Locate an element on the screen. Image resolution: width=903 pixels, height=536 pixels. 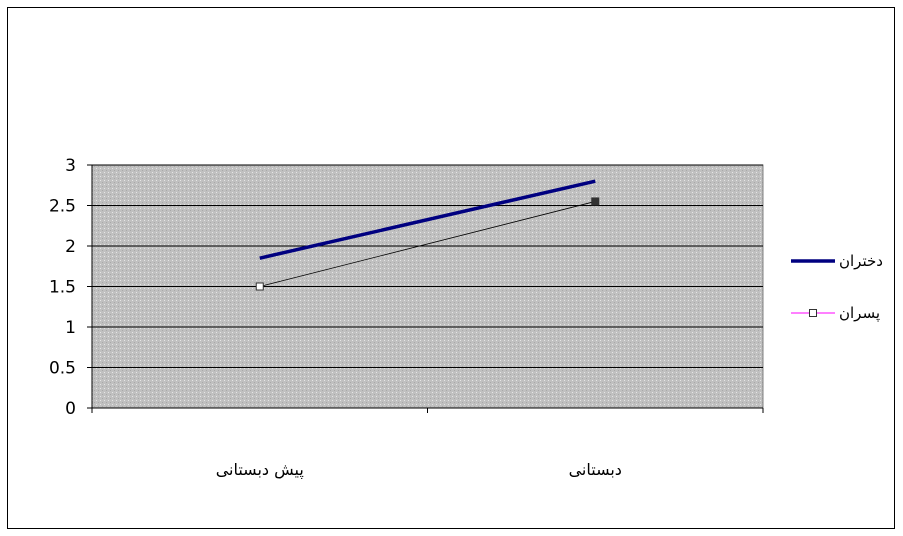
x-category-label: دبستانی is located at coordinates (595, 469).